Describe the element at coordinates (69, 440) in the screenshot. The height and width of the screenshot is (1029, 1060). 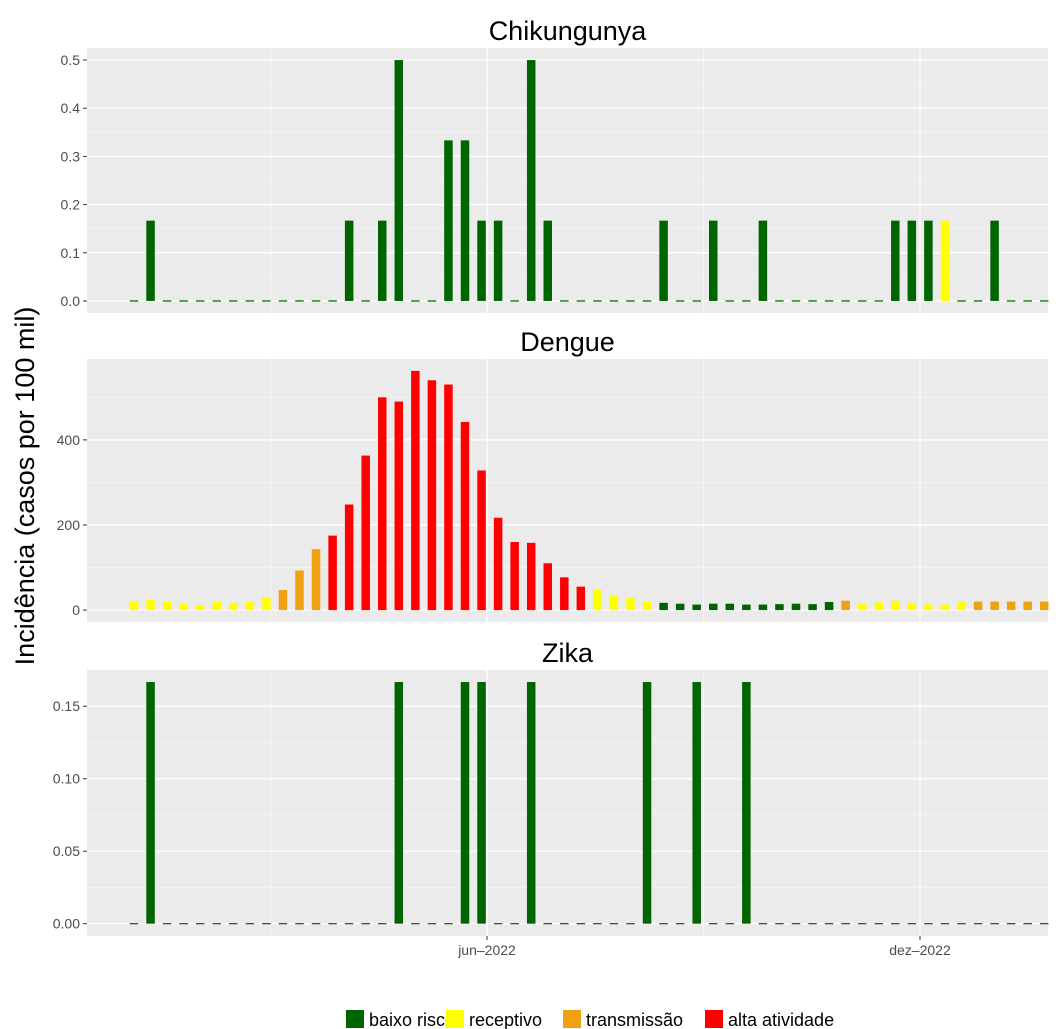
I see `y-tick-label: 400` at that location.